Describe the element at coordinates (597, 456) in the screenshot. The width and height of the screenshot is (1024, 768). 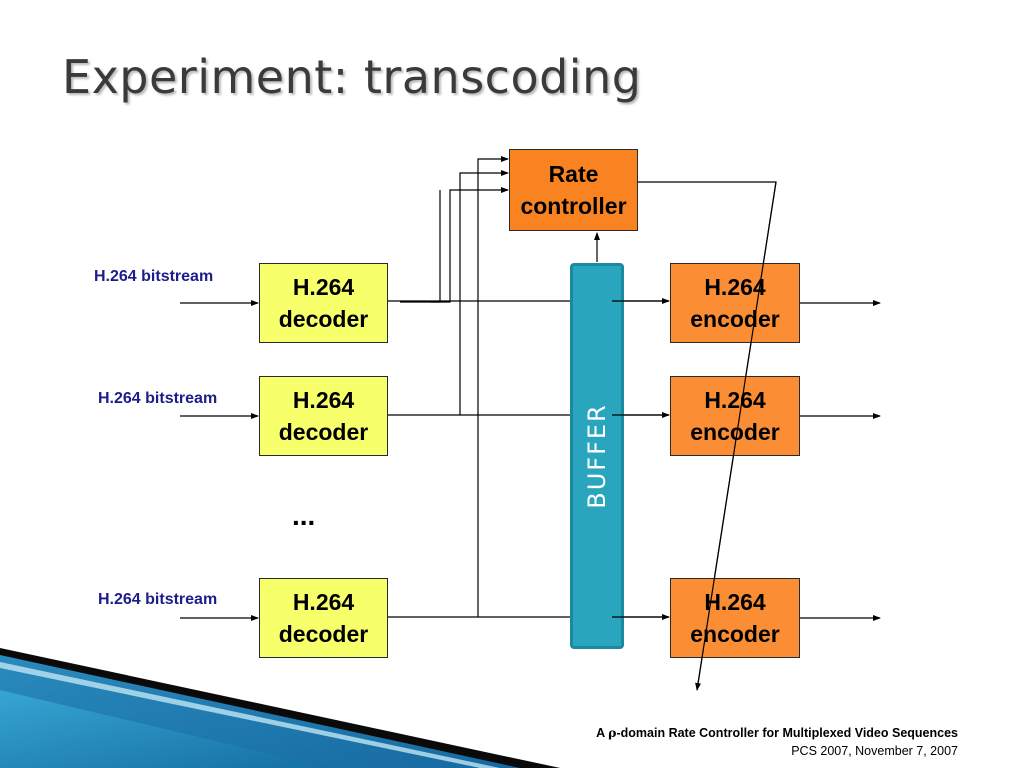
I see `buffer-box: BUFFER` at that location.